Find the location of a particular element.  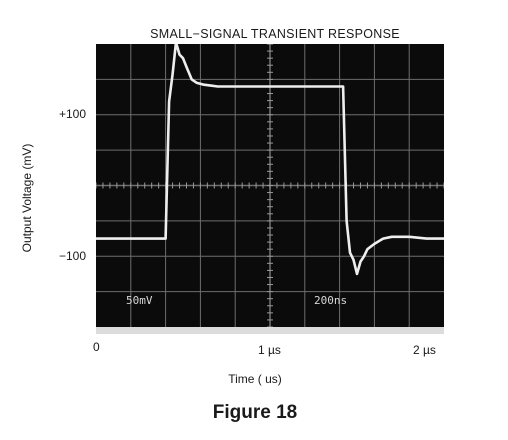

x-axis-label: Time ( us) is located at coordinates (255, 379).